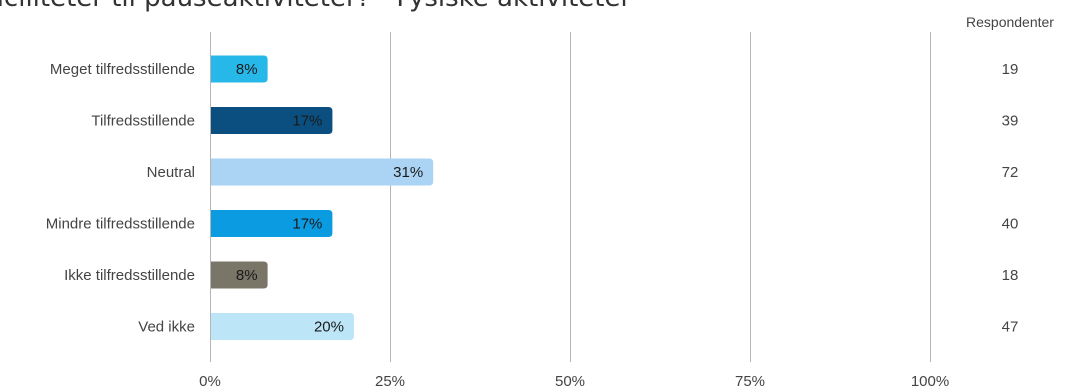 This screenshot has width=1067, height=390. Describe the element at coordinates (129, 275) in the screenshot. I see `category-label-4: Ikke tilfredsstillende` at that location.